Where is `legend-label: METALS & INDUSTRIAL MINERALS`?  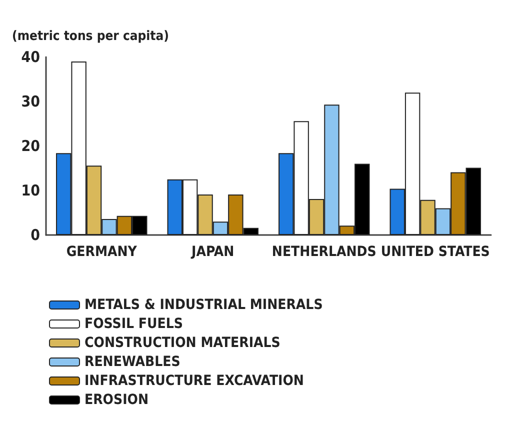 legend-label: METALS & INDUSTRIAL MINERALS is located at coordinates (203, 305).